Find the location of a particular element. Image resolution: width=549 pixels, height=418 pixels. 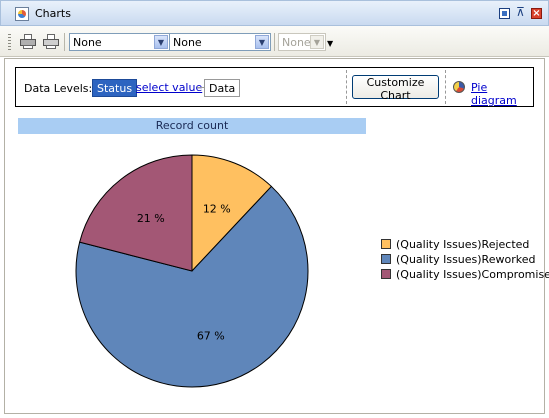

level-chip-status: Status is located at coordinates (115, 88).